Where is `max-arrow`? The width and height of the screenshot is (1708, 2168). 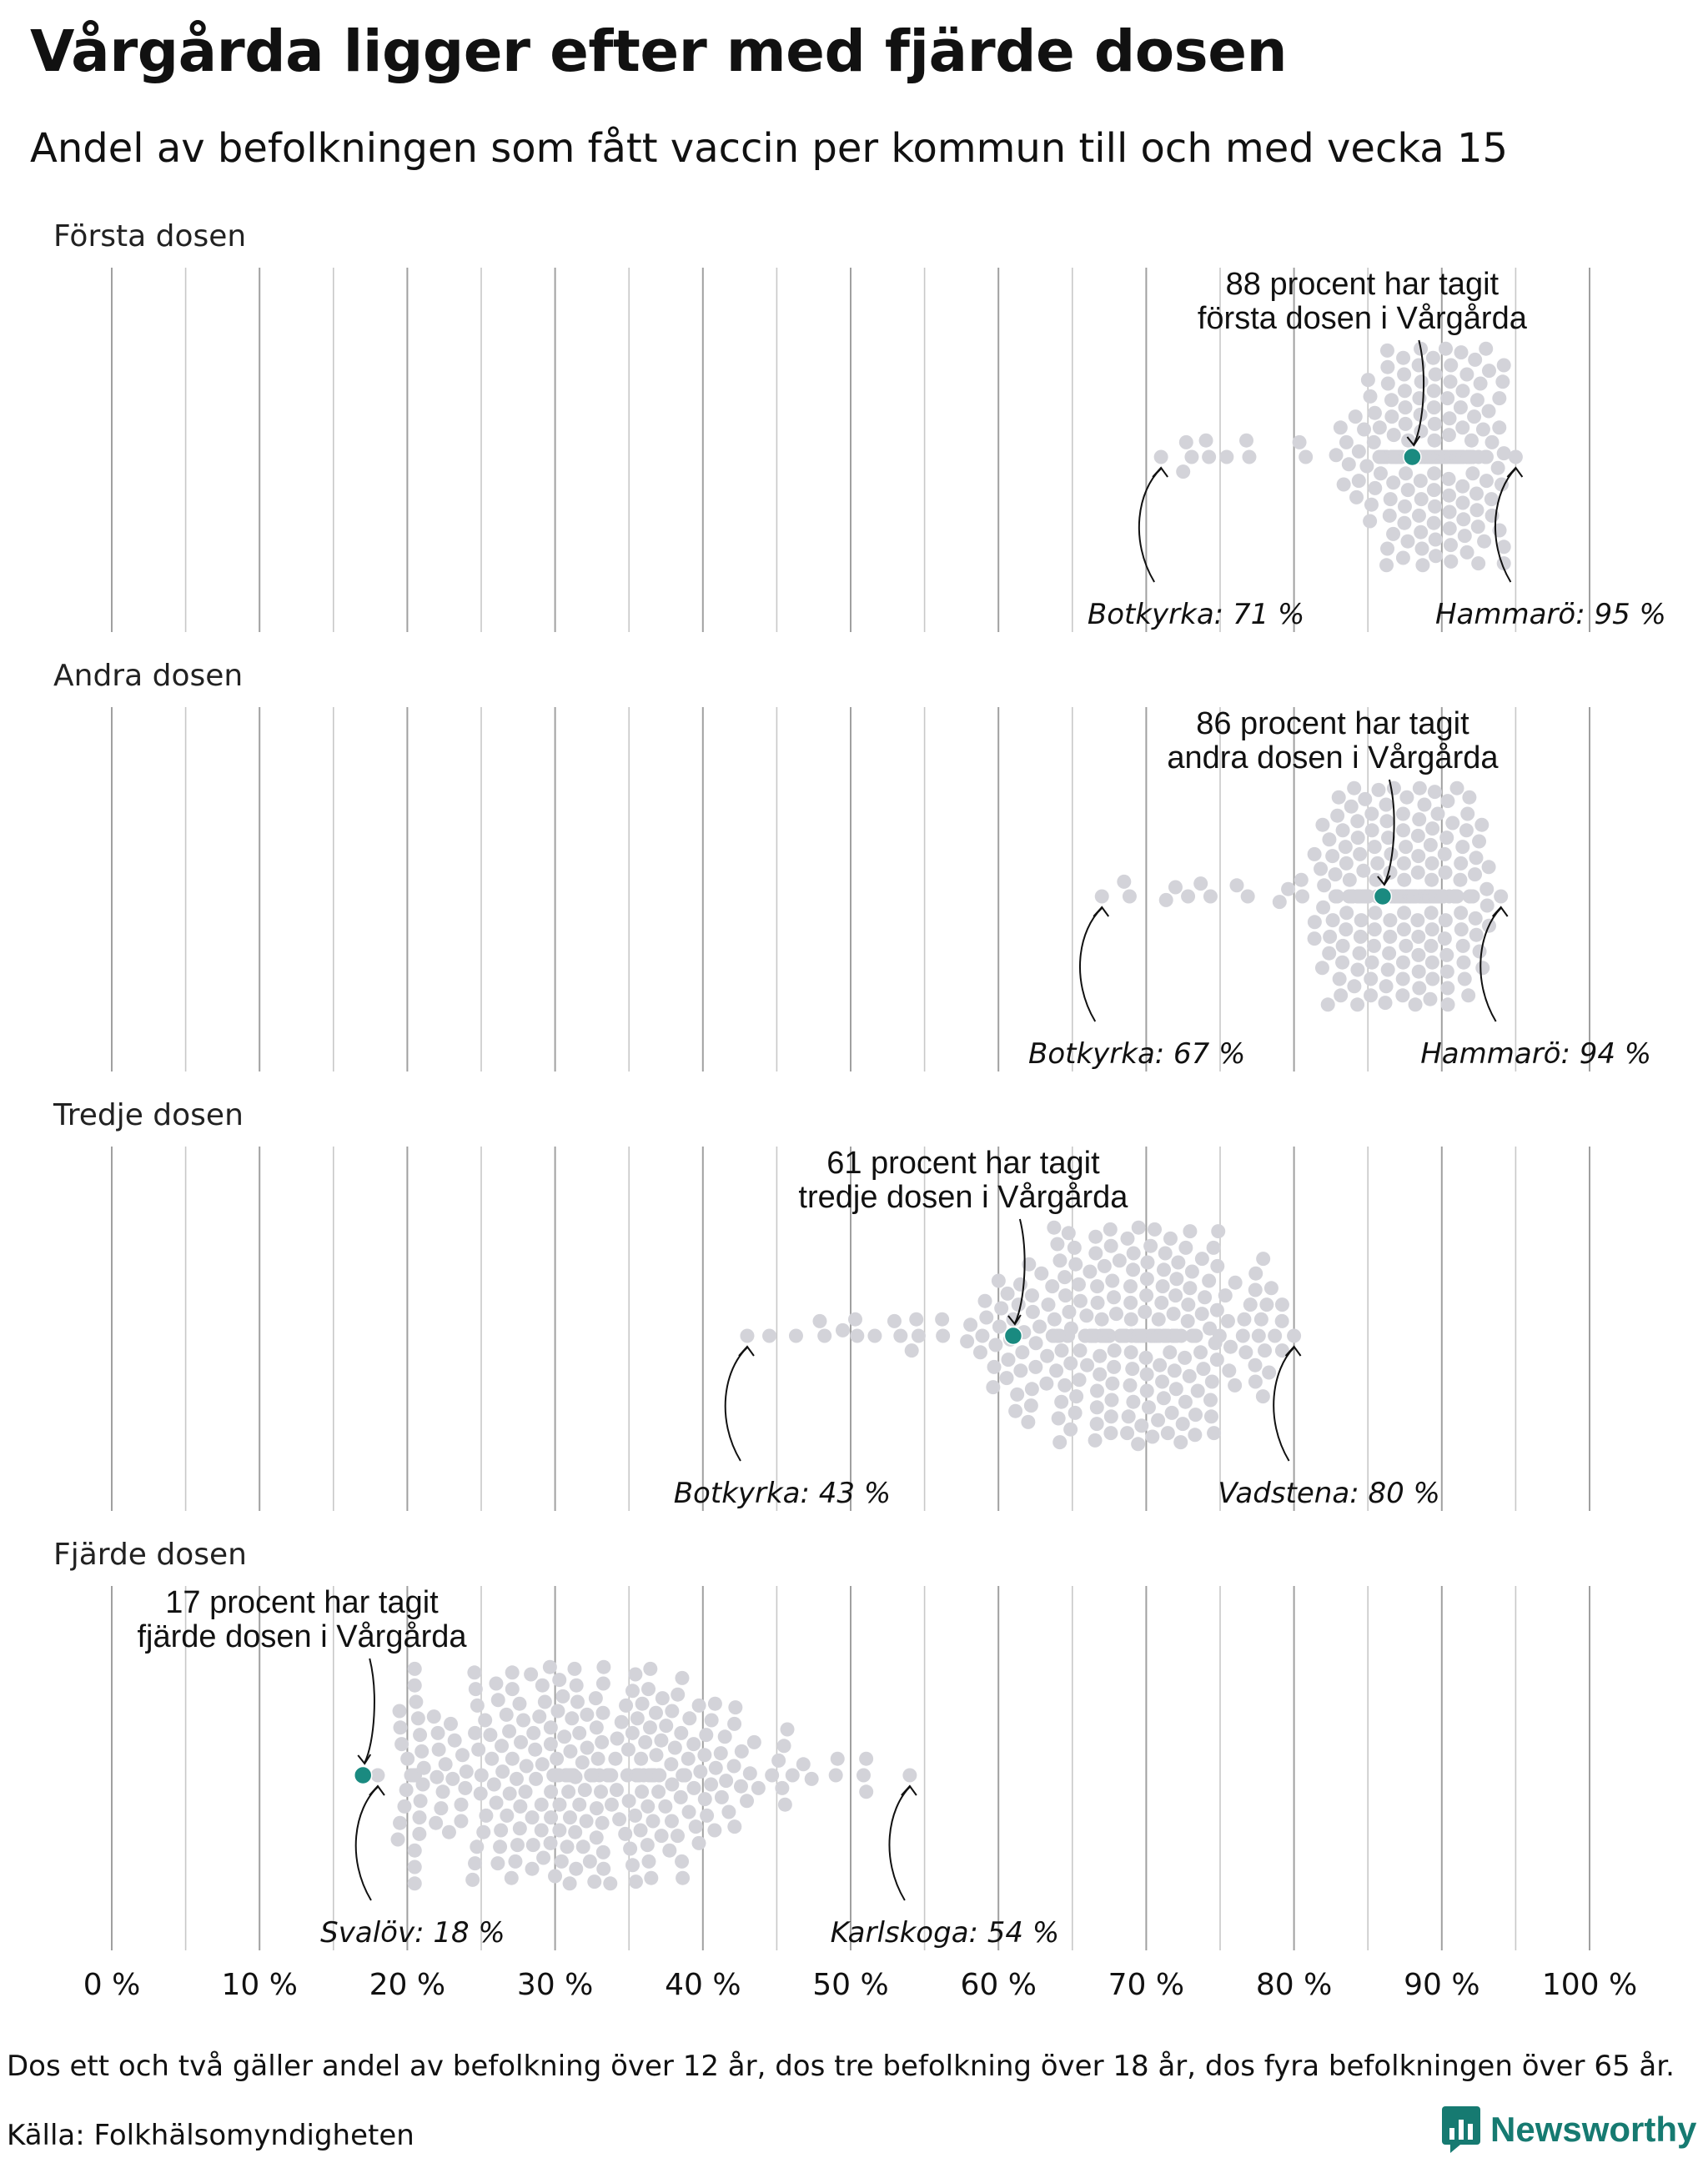
max-arrow is located at coordinates (1284, 1404).